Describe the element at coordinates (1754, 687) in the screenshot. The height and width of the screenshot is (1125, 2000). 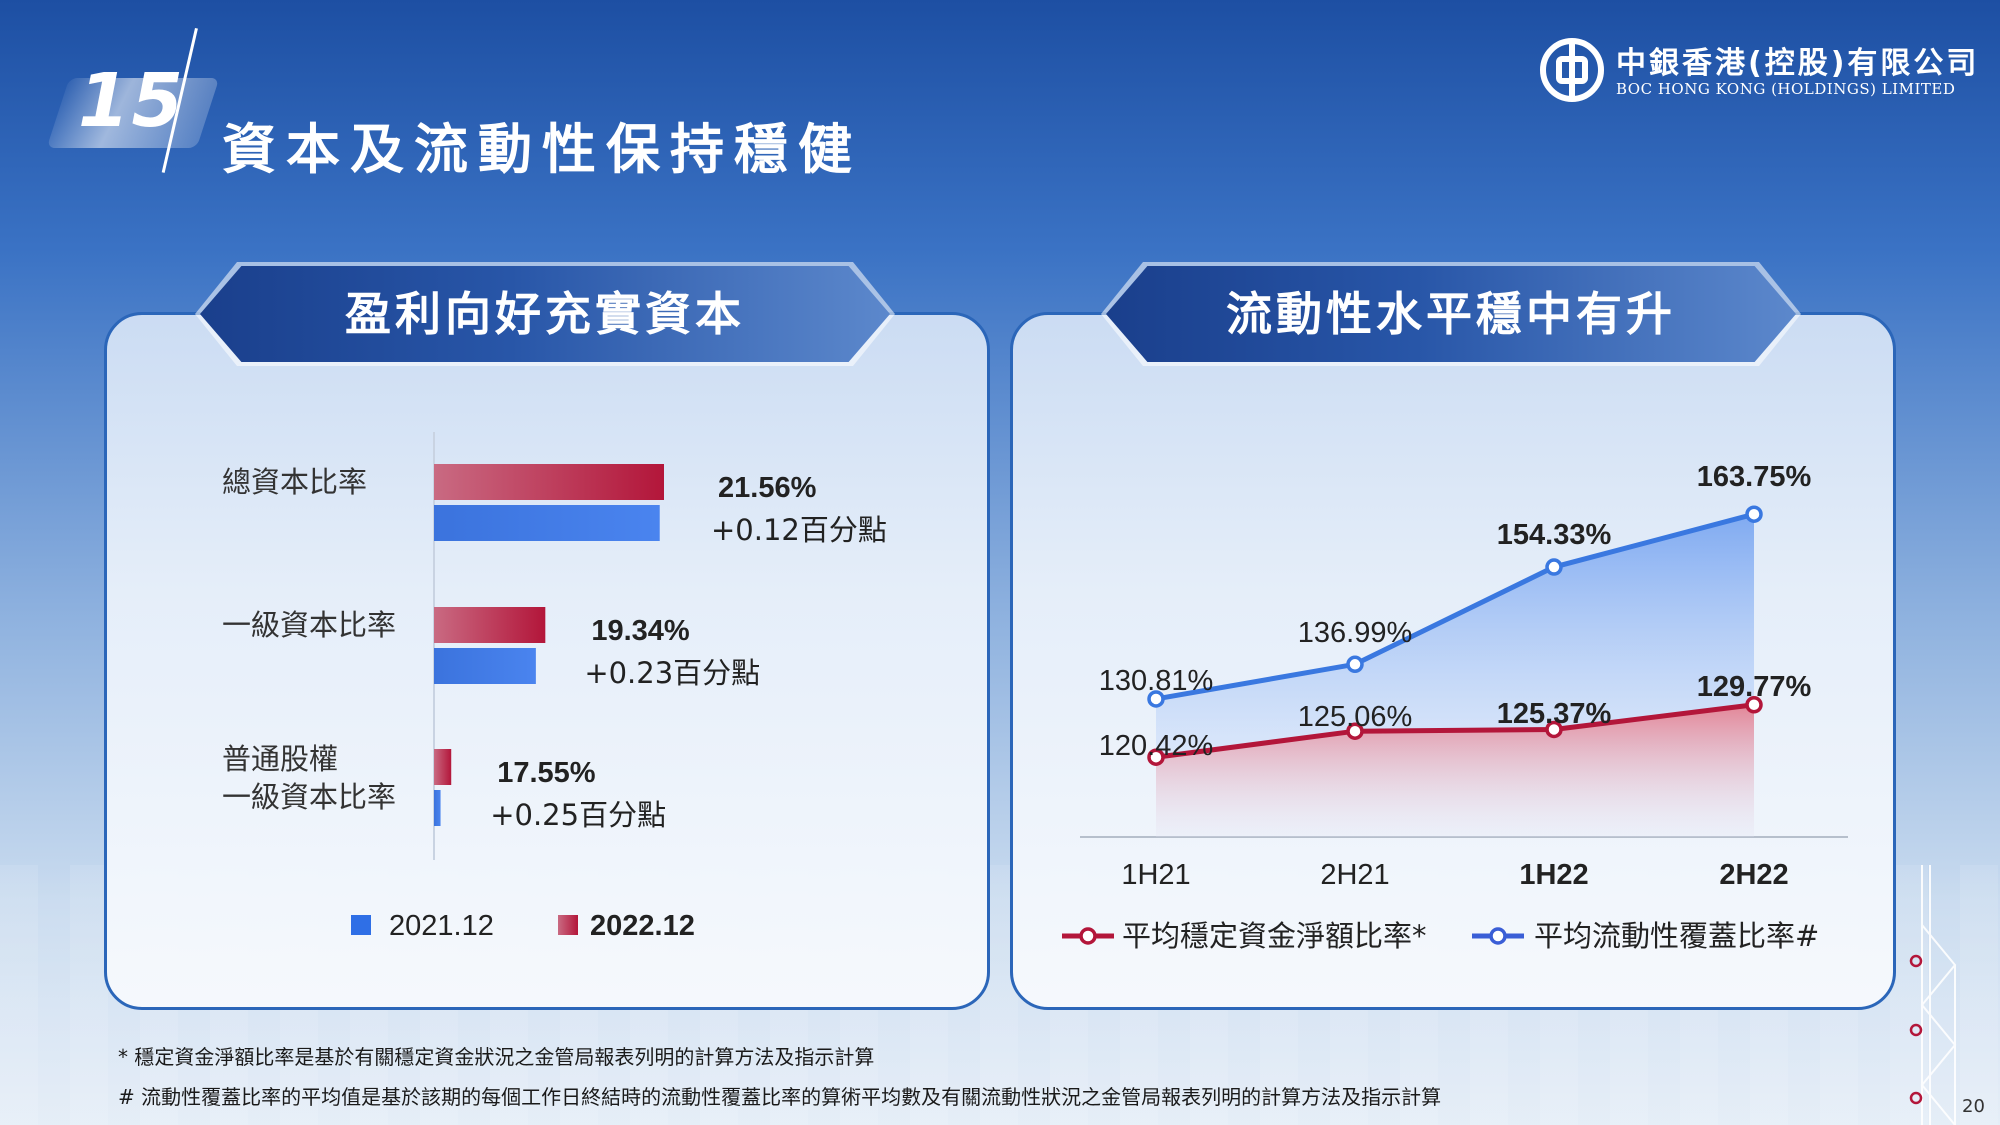
I see `nsfr-value-label: 129.77%` at that location.